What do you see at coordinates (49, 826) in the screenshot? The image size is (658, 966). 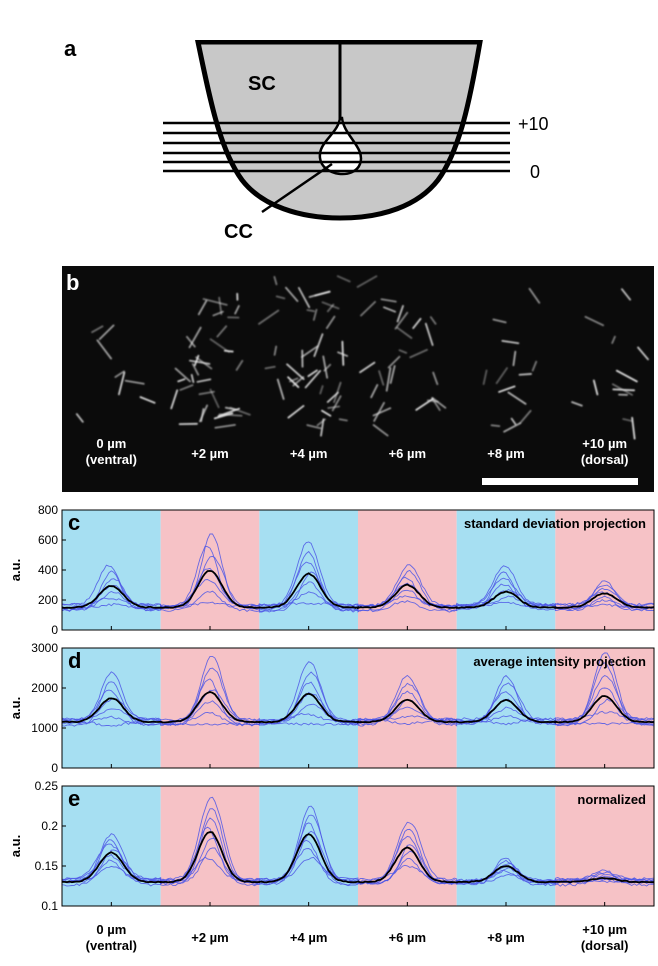 I see `ytick-label: 0.2` at bounding box center [49, 826].